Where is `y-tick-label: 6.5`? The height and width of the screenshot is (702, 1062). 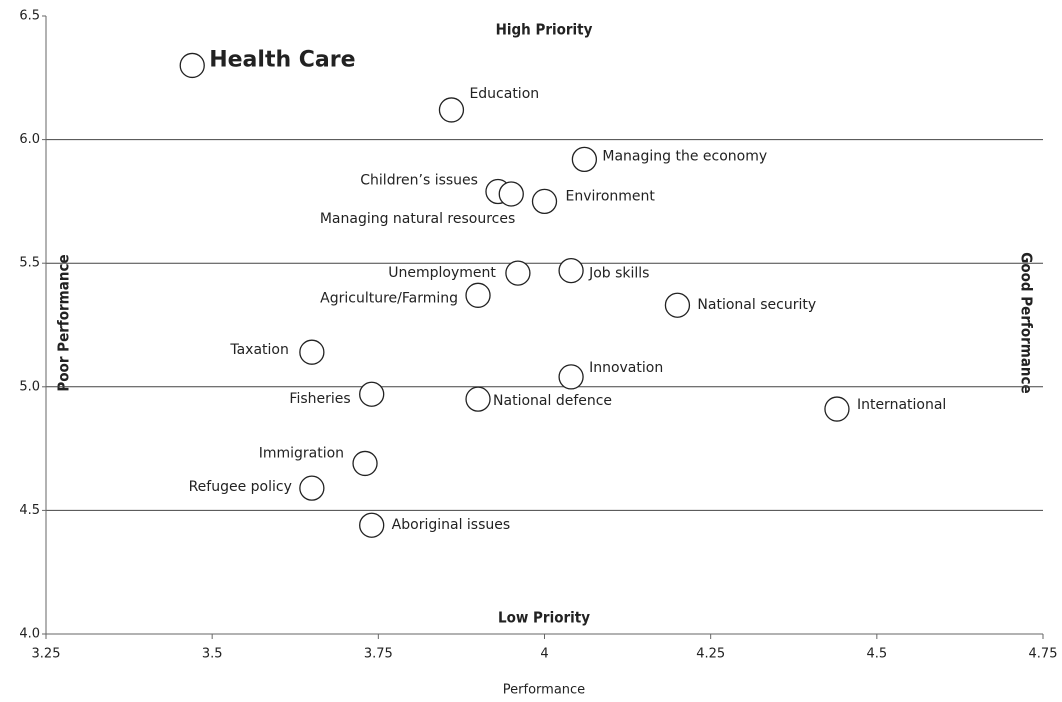 y-tick-label: 6.5 is located at coordinates (29, 16).